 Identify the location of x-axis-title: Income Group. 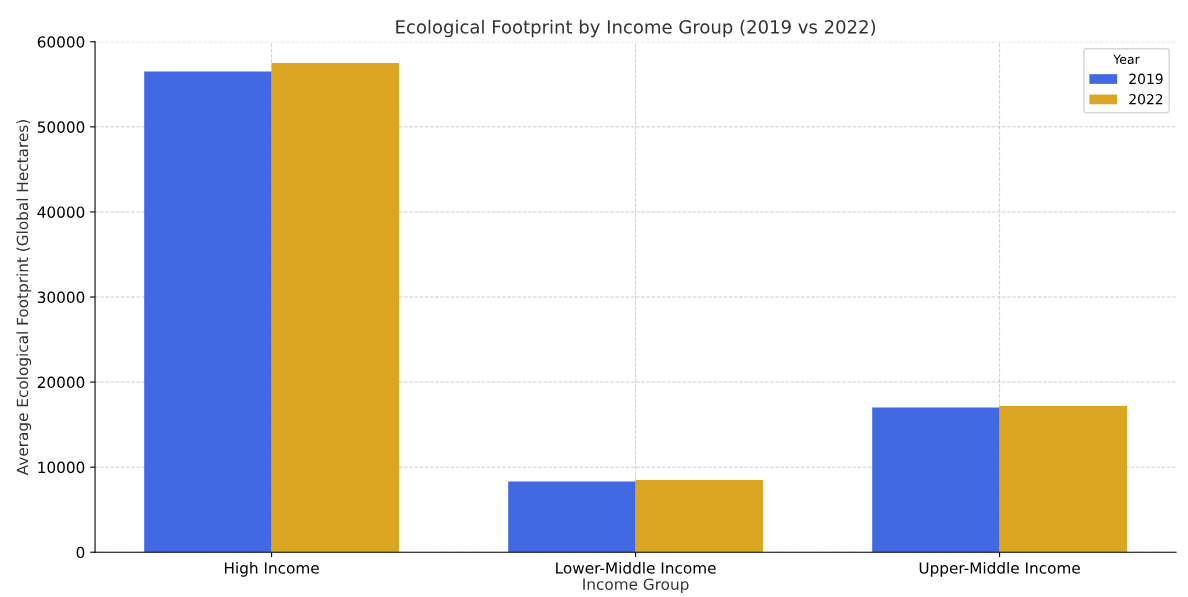
(636, 585).